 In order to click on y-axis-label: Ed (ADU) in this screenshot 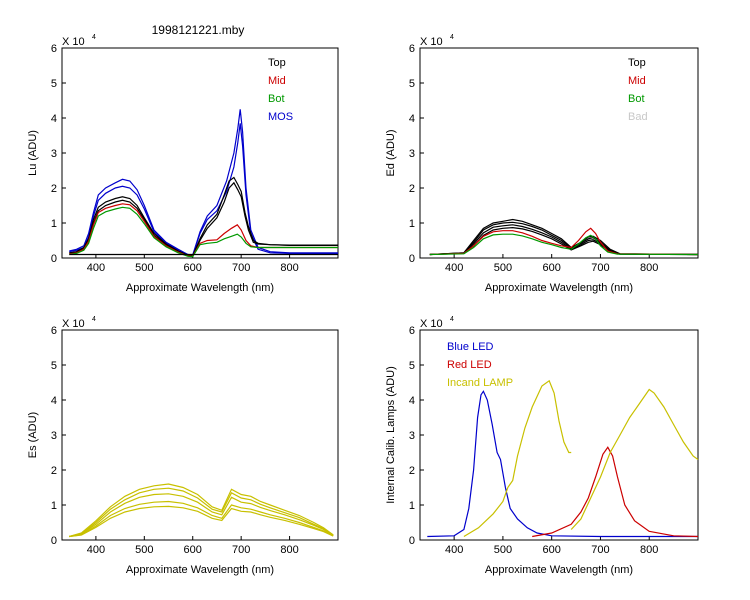, I will do `click(391, 152)`.